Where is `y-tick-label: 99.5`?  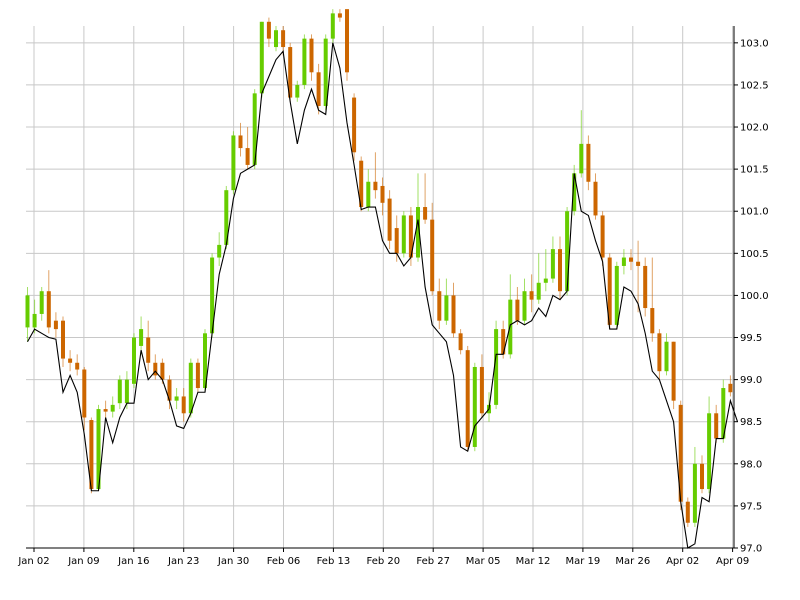 y-tick-label: 99.5 is located at coordinates (751, 338).